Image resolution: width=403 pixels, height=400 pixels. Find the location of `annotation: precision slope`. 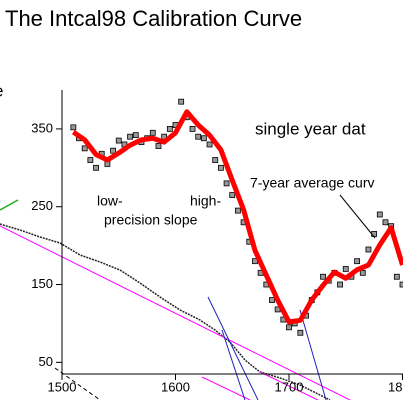

annotation: precision slope is located at coordinates (151, 220).